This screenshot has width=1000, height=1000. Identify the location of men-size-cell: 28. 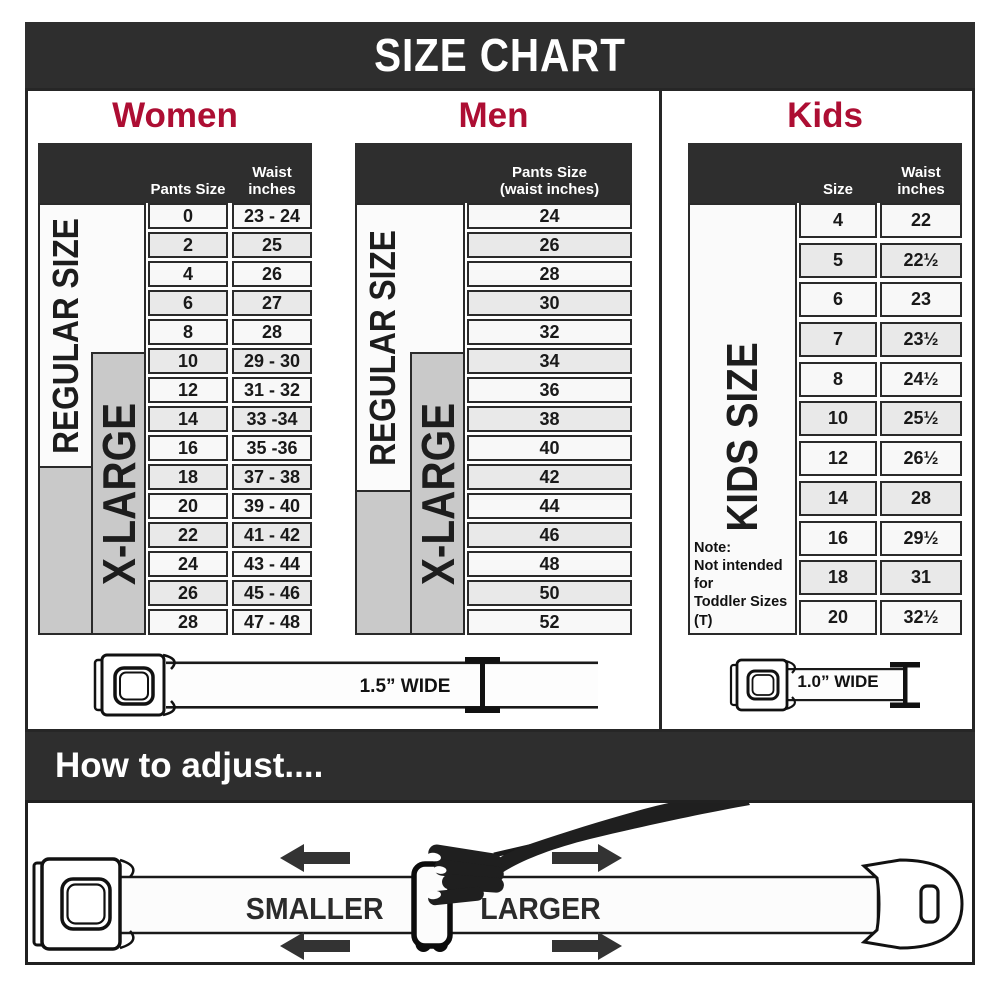
(549, 274).